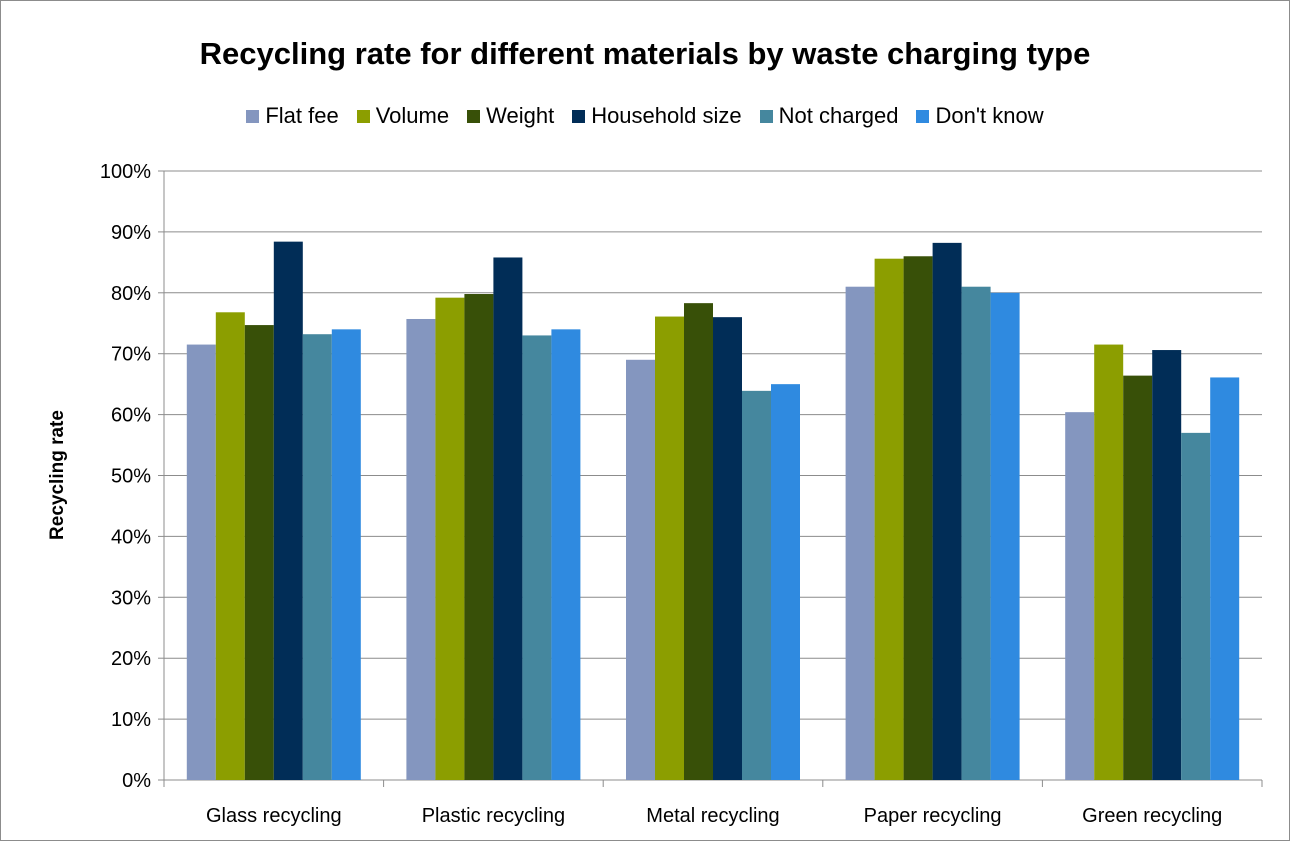 The height and width of the screenshot is (841, 1290). Describe the element at coordinates (131, 355) in the screenshot. I see `y-tick-label: 70%` at that location.